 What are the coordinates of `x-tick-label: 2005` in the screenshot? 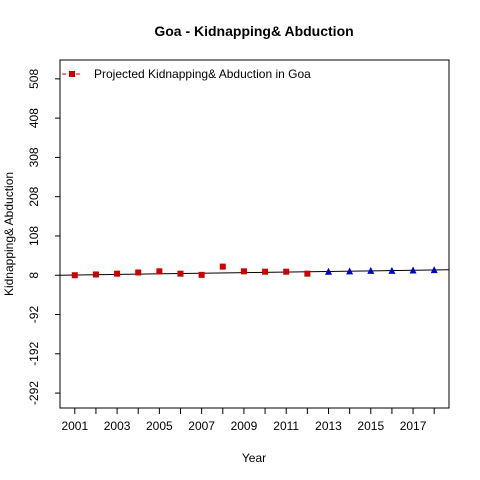 It's located at (159, 426).